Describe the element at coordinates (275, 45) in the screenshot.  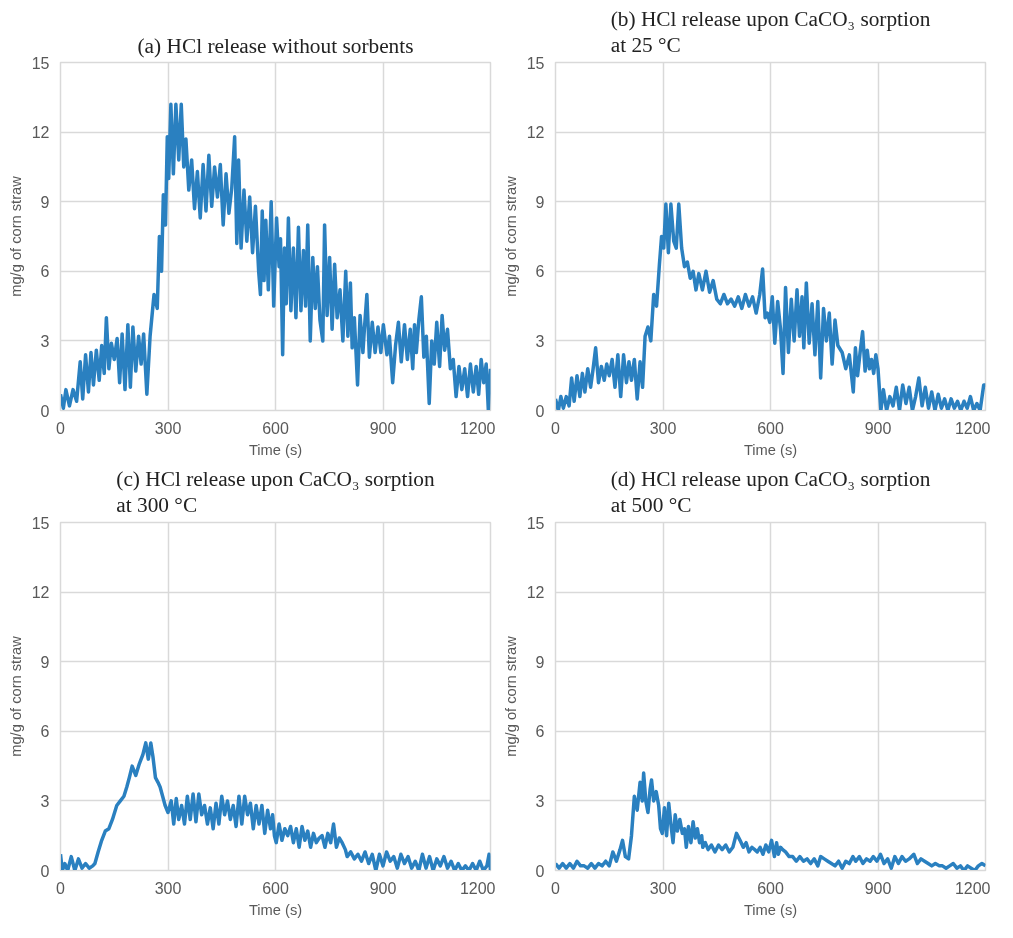
I see `chart-title: (a) HCl release without sorbents` at that location.